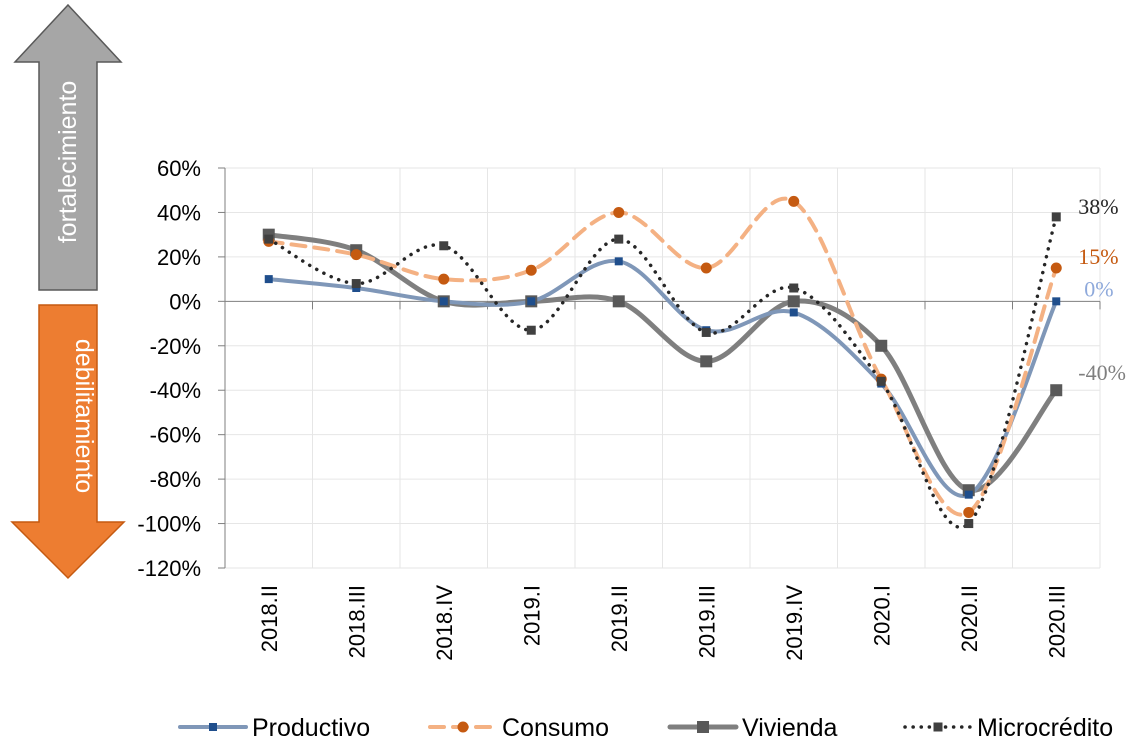 The height and width of the screenshot is (751, 1133). I want to click on end-value-labels: 38% 15% 0% -40%, so click(1102, 289).